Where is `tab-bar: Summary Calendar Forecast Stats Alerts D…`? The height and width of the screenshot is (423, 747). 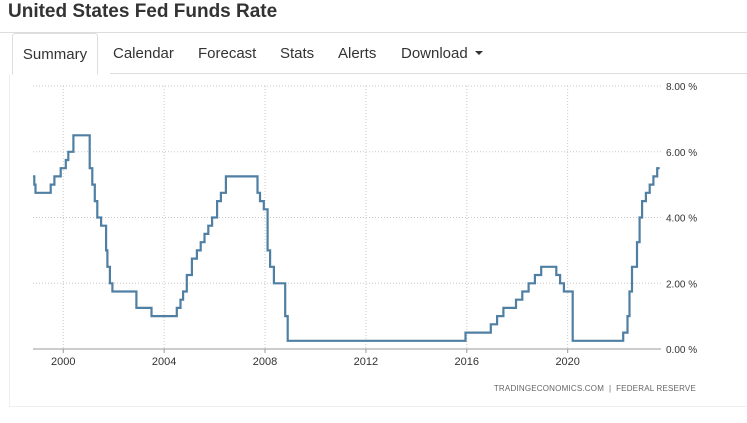 tab-bar: Summary Calendar Forecast Stats Alerts D… is located at coordinates (379, 54).